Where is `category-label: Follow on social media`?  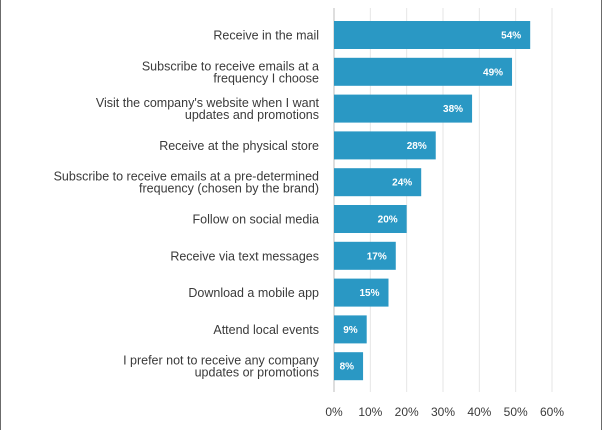 category-label: Follow on social media is located at coordinates (256, 220).